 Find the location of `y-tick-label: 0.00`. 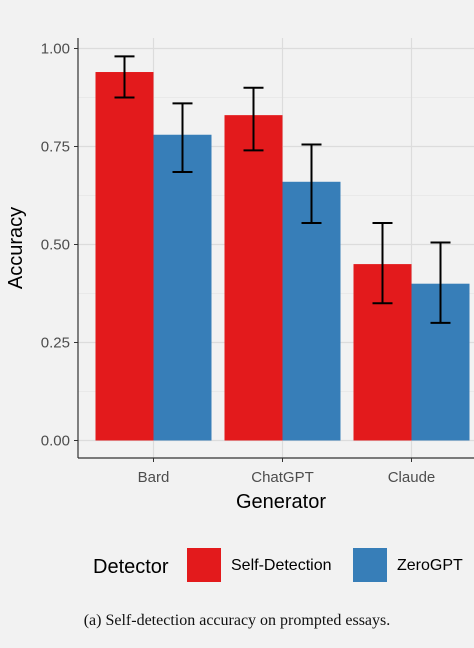

y-tick-label: 0.00 is located at coordinates (55, 441).